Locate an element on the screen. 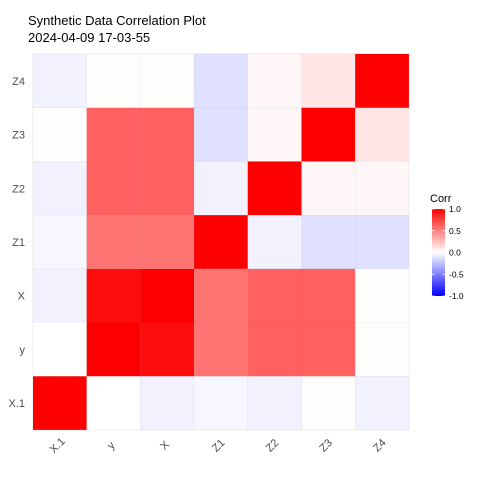  y-tick-label: Z3 is located at coordinates (18, 136).